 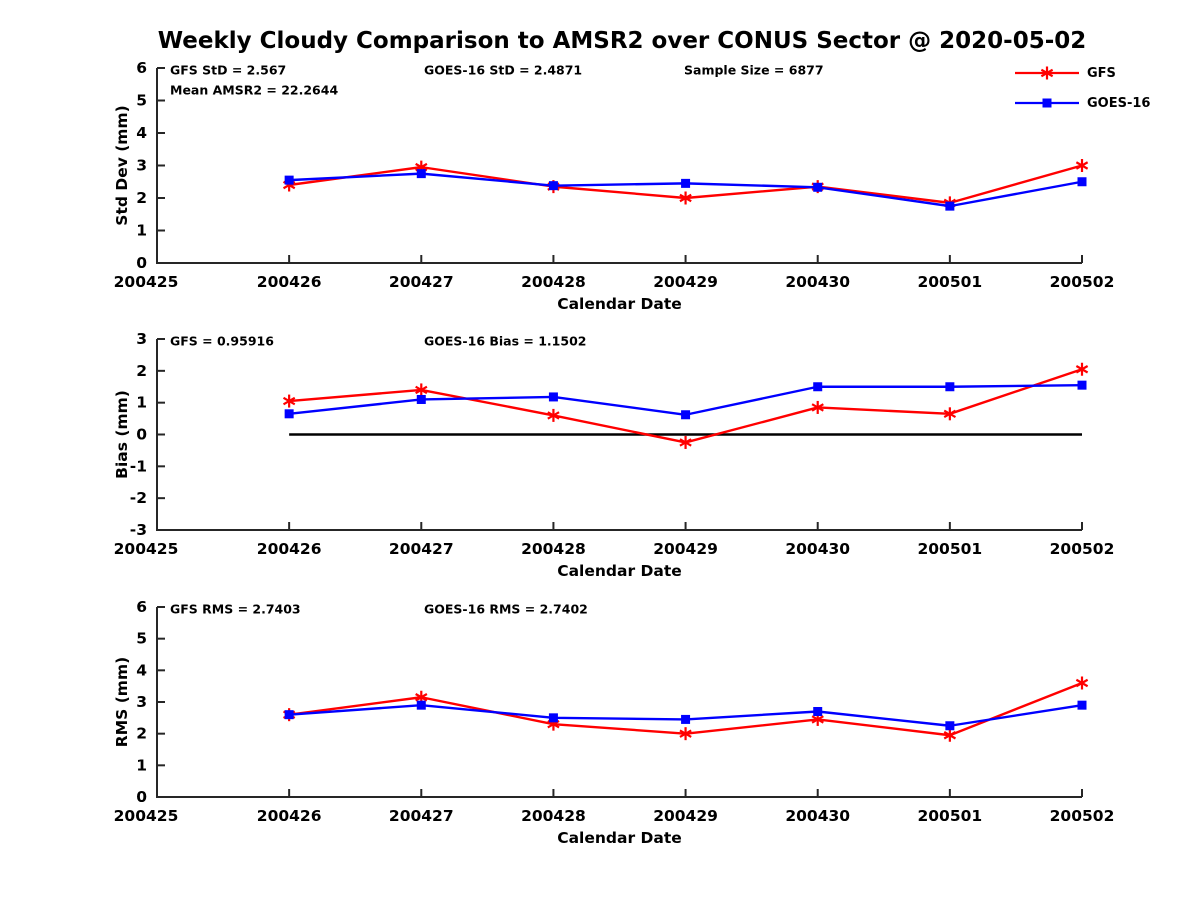 I want to click on legend-label-gfs: GFS, so click(x=1101, y=73).